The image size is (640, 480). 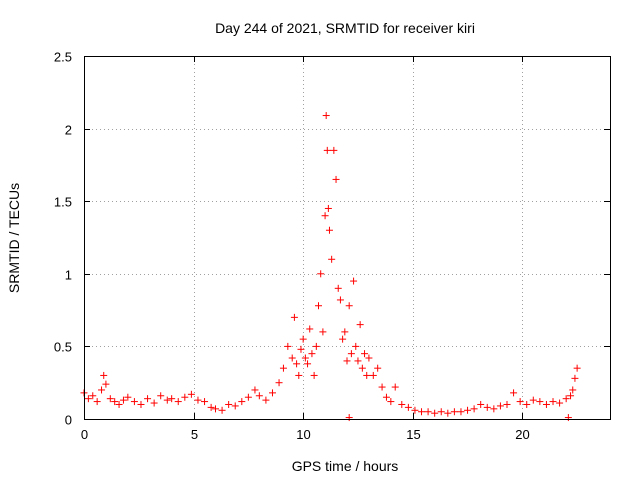 What do you see at coordinates (194, 434) in the screenshot?
I see `x-tick-label: 5` at bounding box center [194, 434].